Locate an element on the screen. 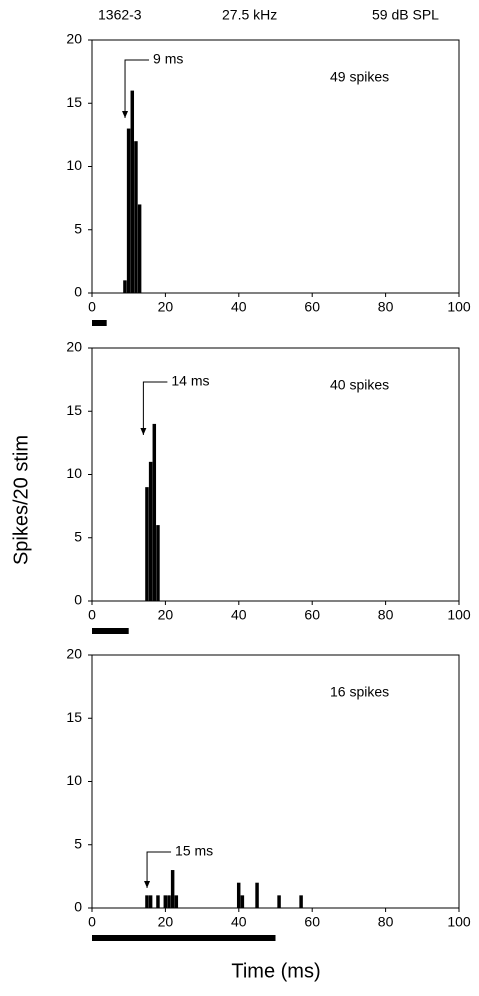  y-axis-label: Spikes/20 stim is located at coordinates (21, 500).